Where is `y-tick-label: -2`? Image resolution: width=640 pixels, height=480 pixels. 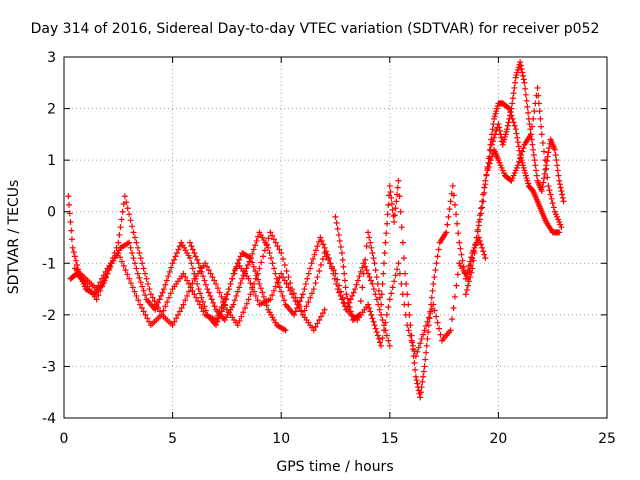 y-tick-label: -2 is located at coordinates (49, 316).